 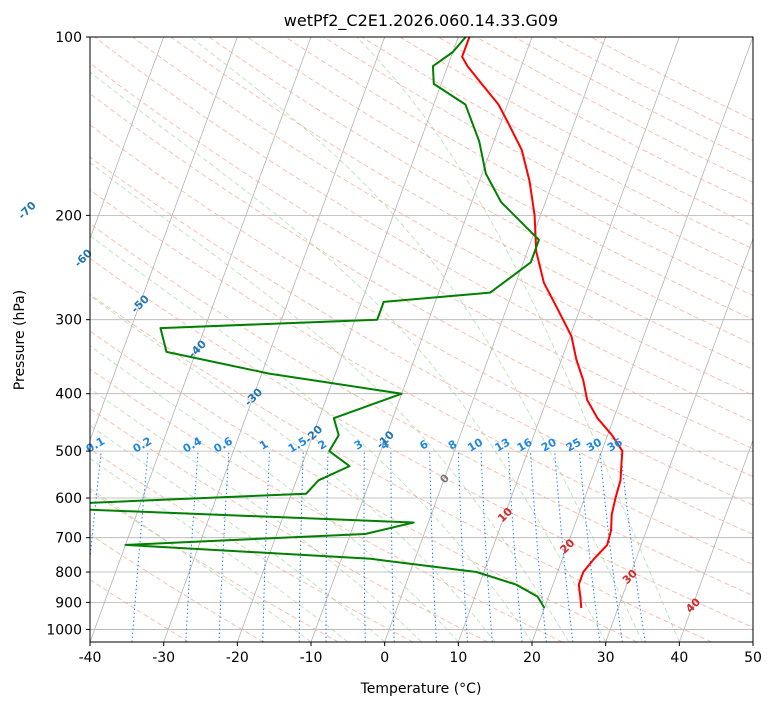 I want to click on x-tick-label: -20, so click(x=237, y=658).